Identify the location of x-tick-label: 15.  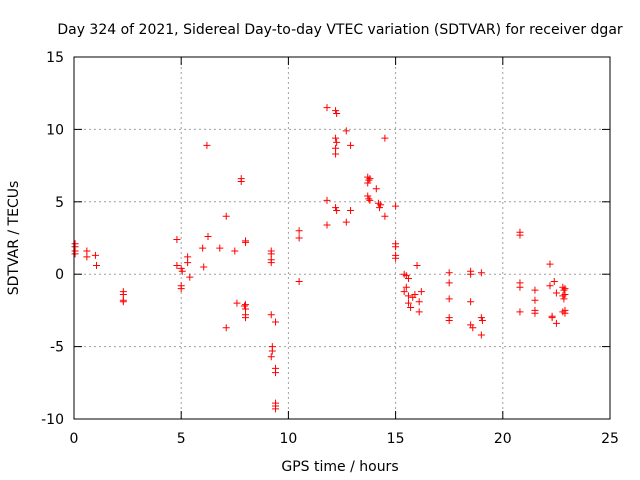
(396, 439).